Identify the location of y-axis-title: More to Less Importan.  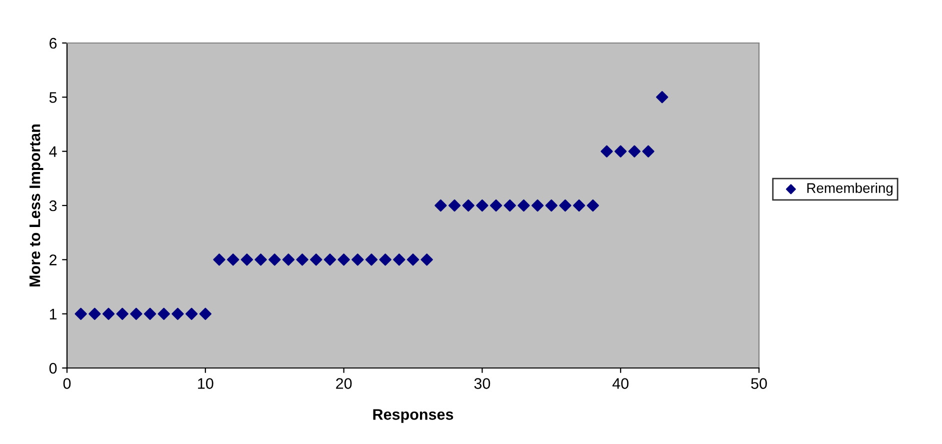
(37, 205).